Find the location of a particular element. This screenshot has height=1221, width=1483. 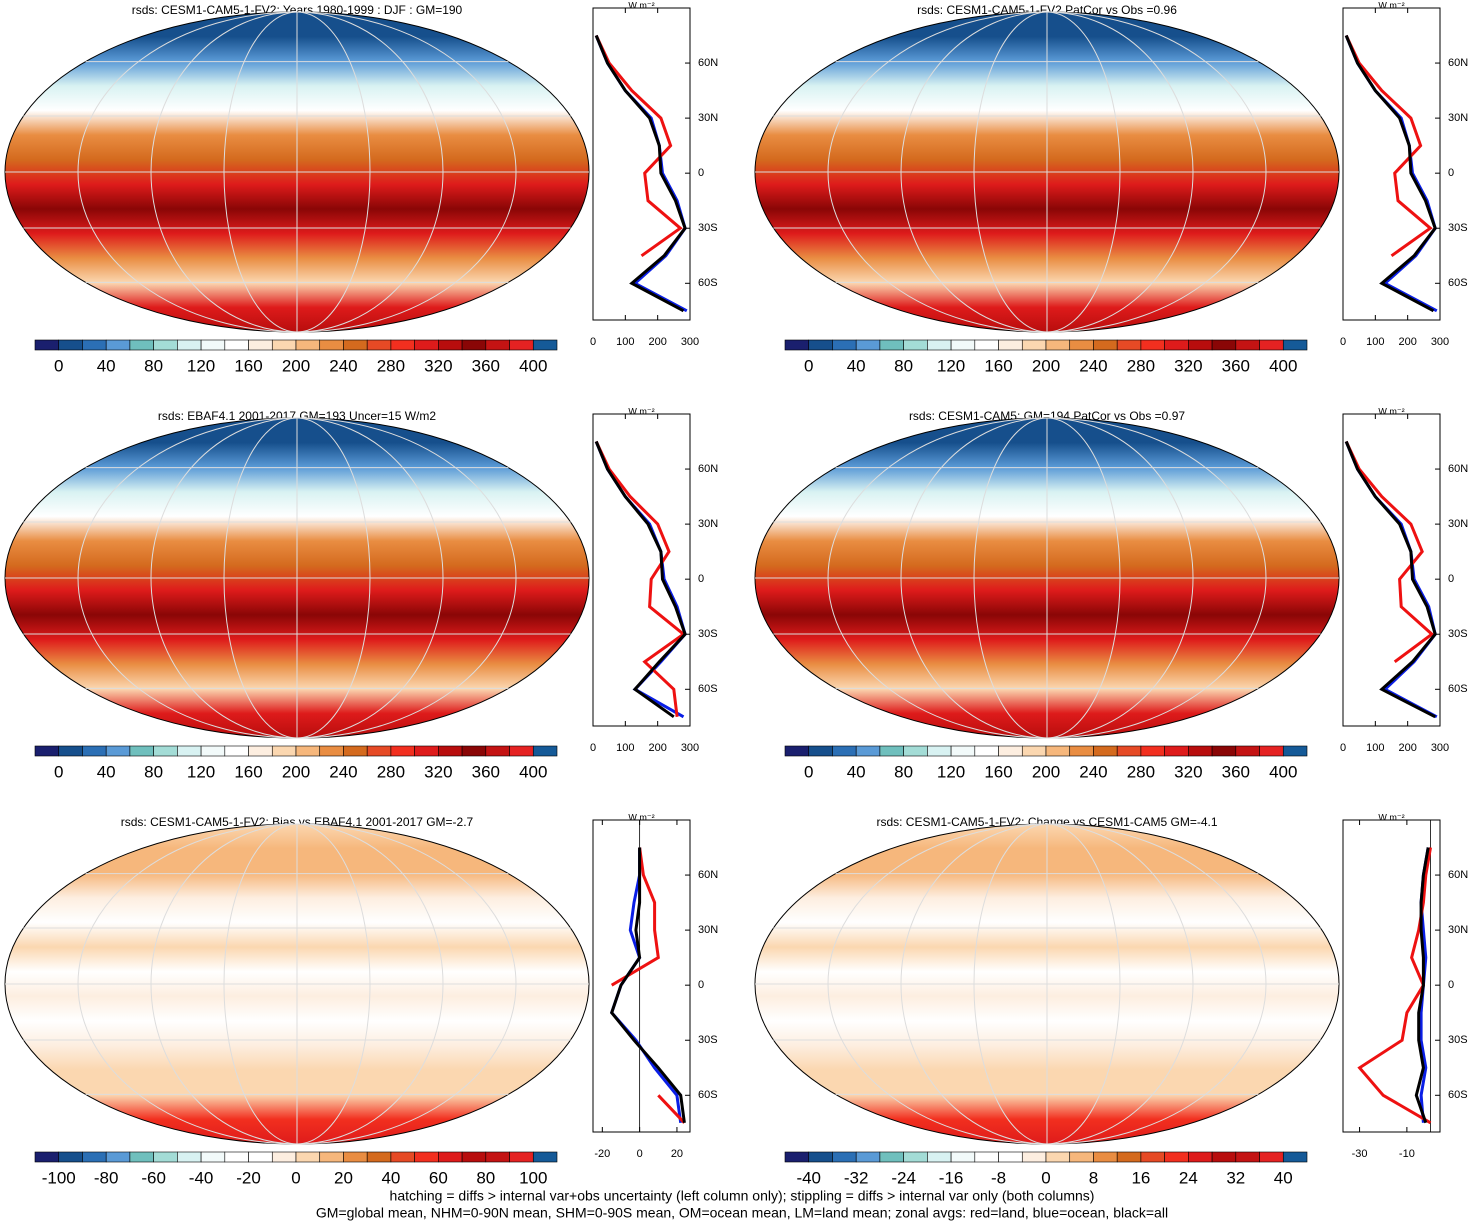

y-tick-label: 30N is located at coordinates (1458, 524).